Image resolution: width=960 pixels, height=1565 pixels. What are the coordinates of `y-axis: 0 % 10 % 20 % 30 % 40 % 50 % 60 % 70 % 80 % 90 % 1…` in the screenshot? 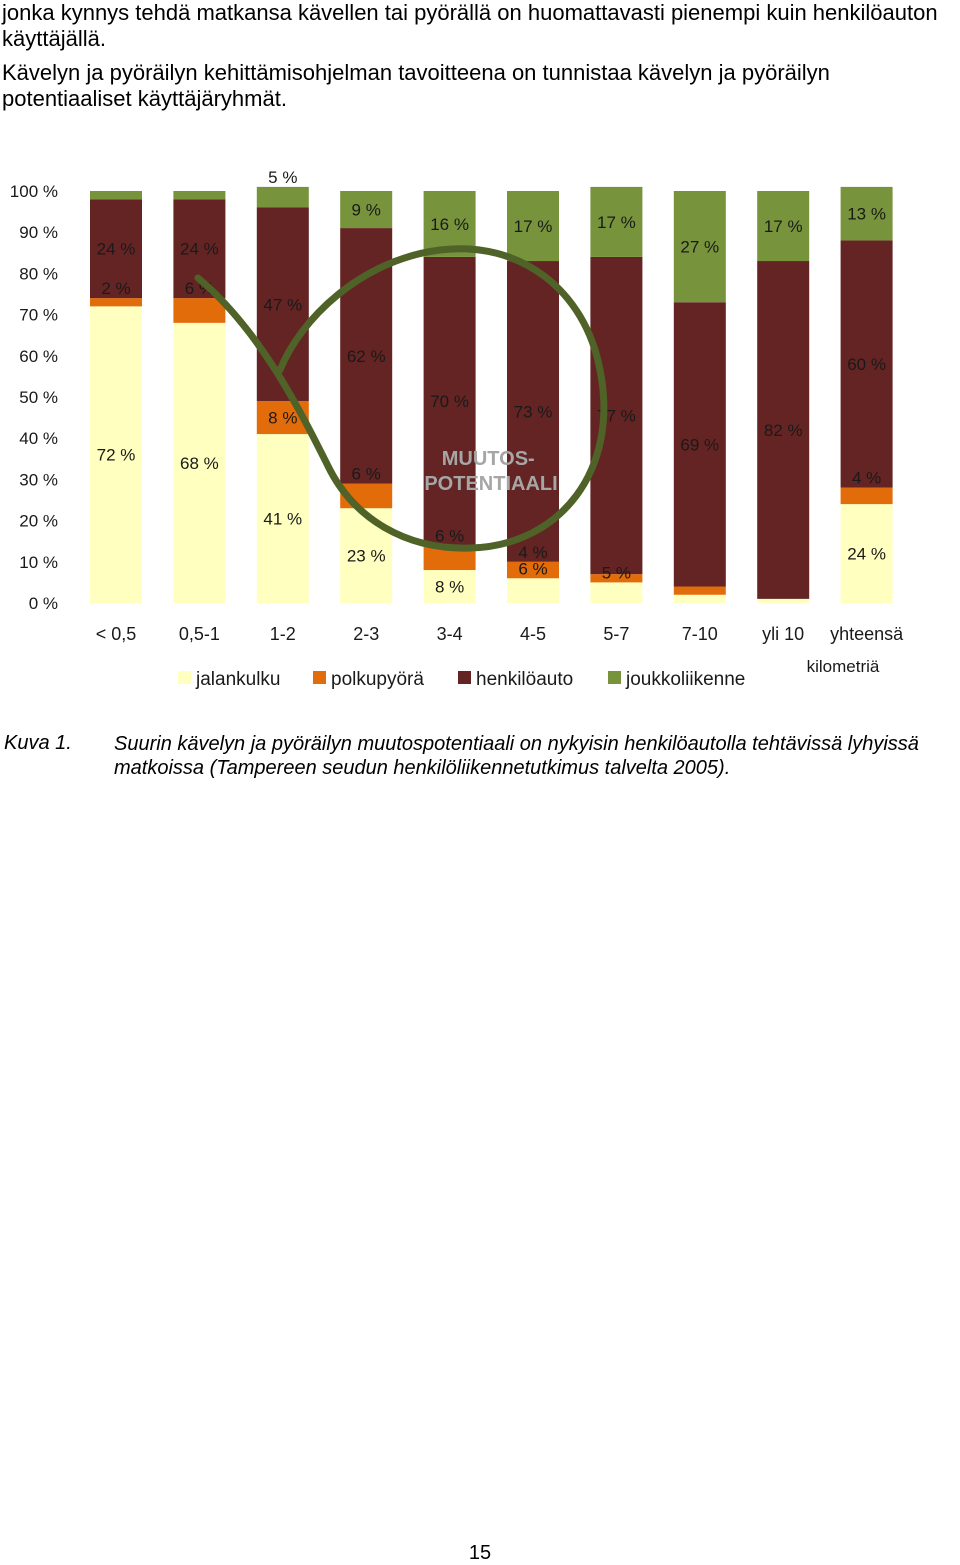 It's located at (34, 397).